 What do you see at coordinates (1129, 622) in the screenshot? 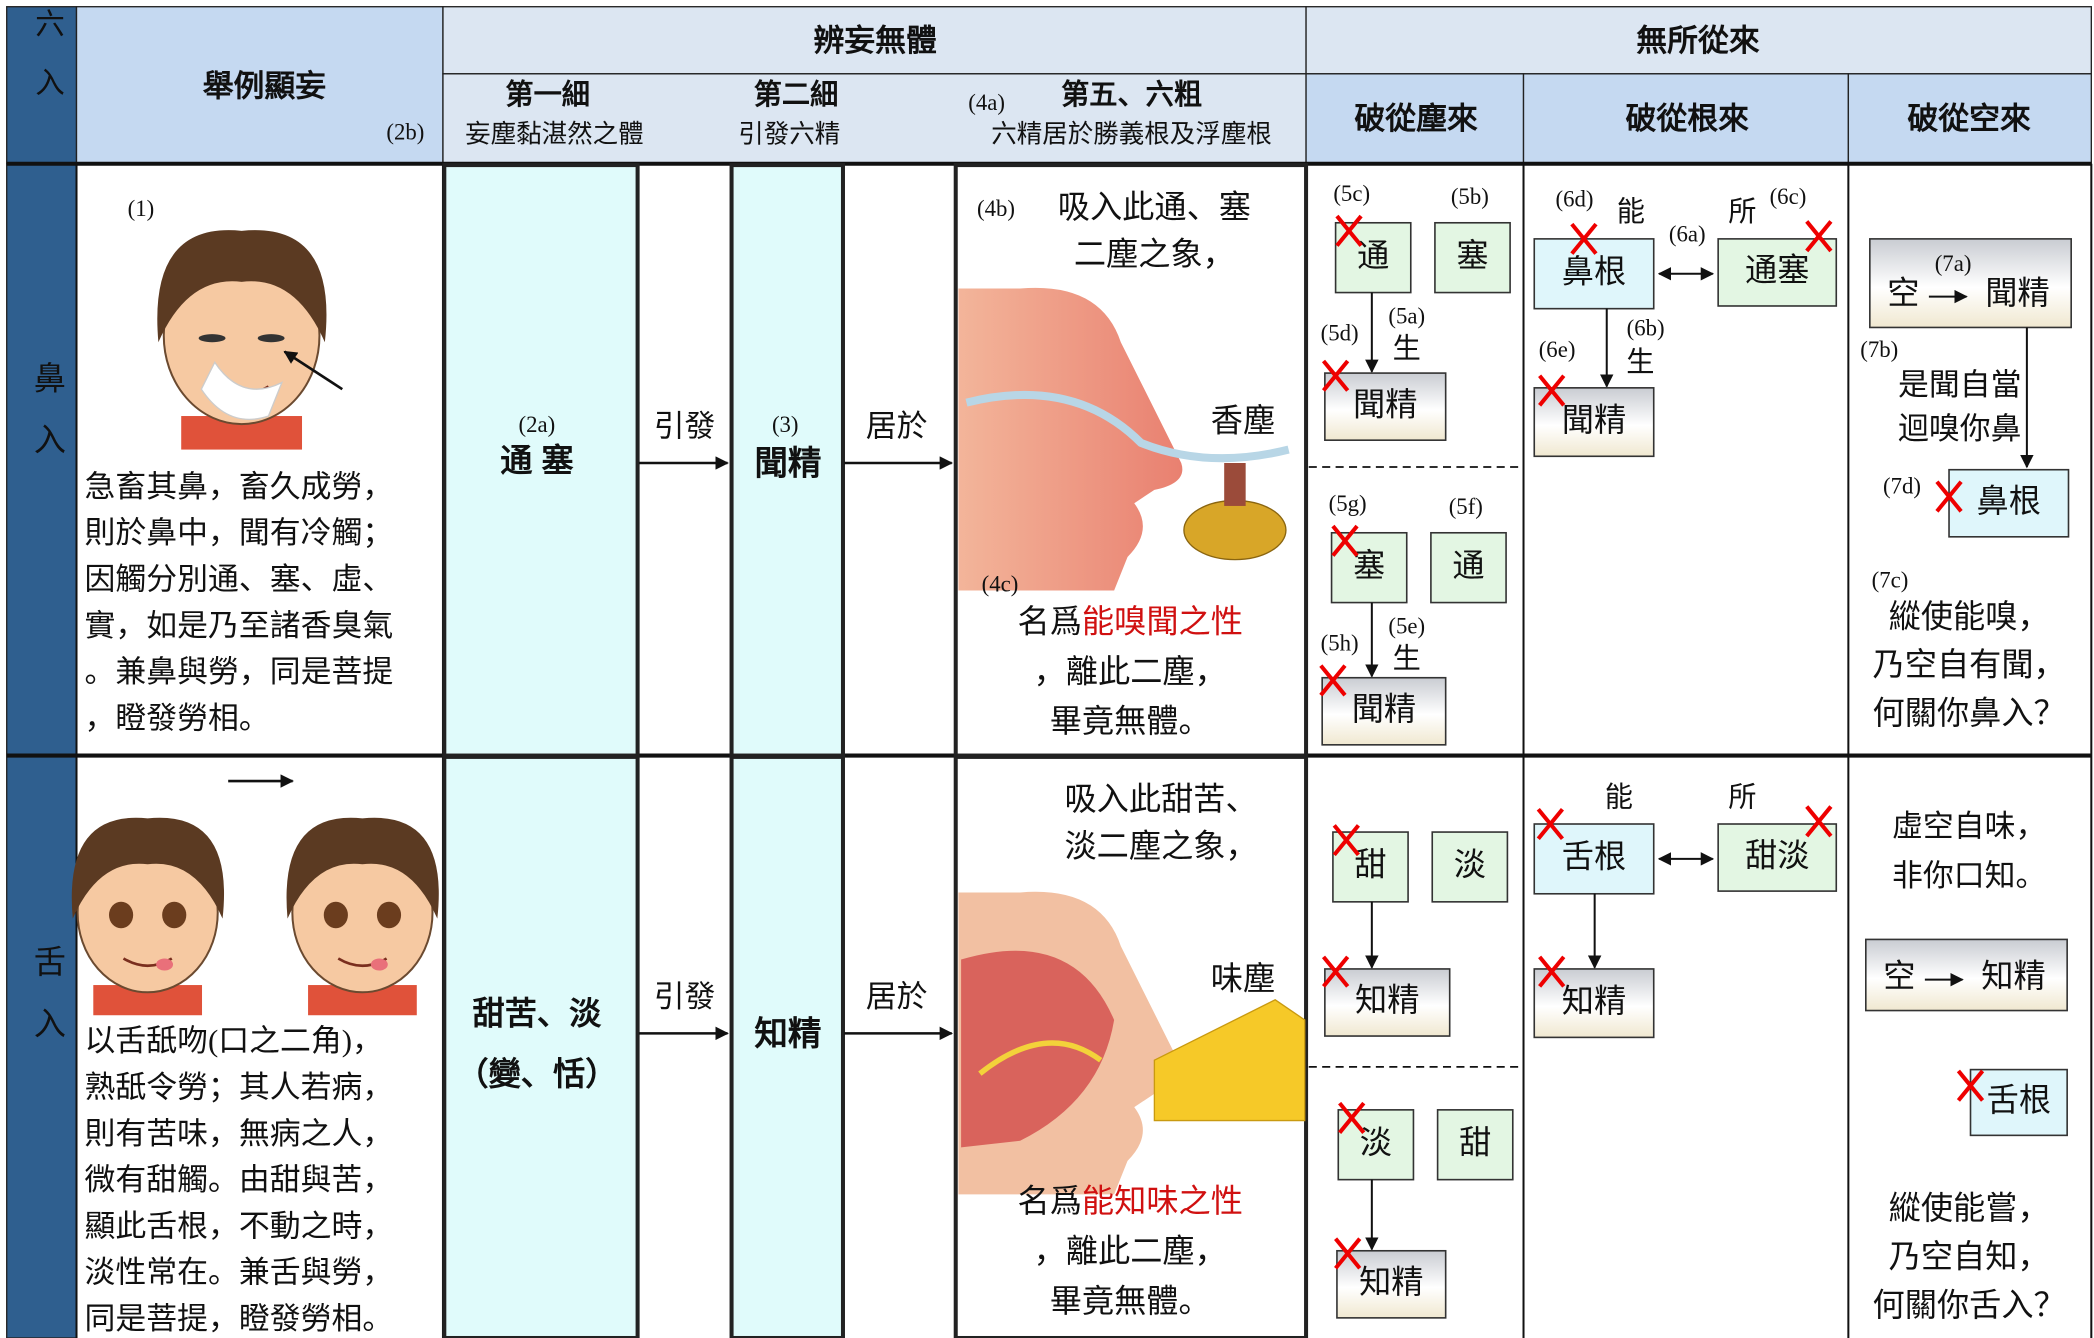
I see `sense-name: 名爲能嗅聞之性` at bounding box center [1129, 622].